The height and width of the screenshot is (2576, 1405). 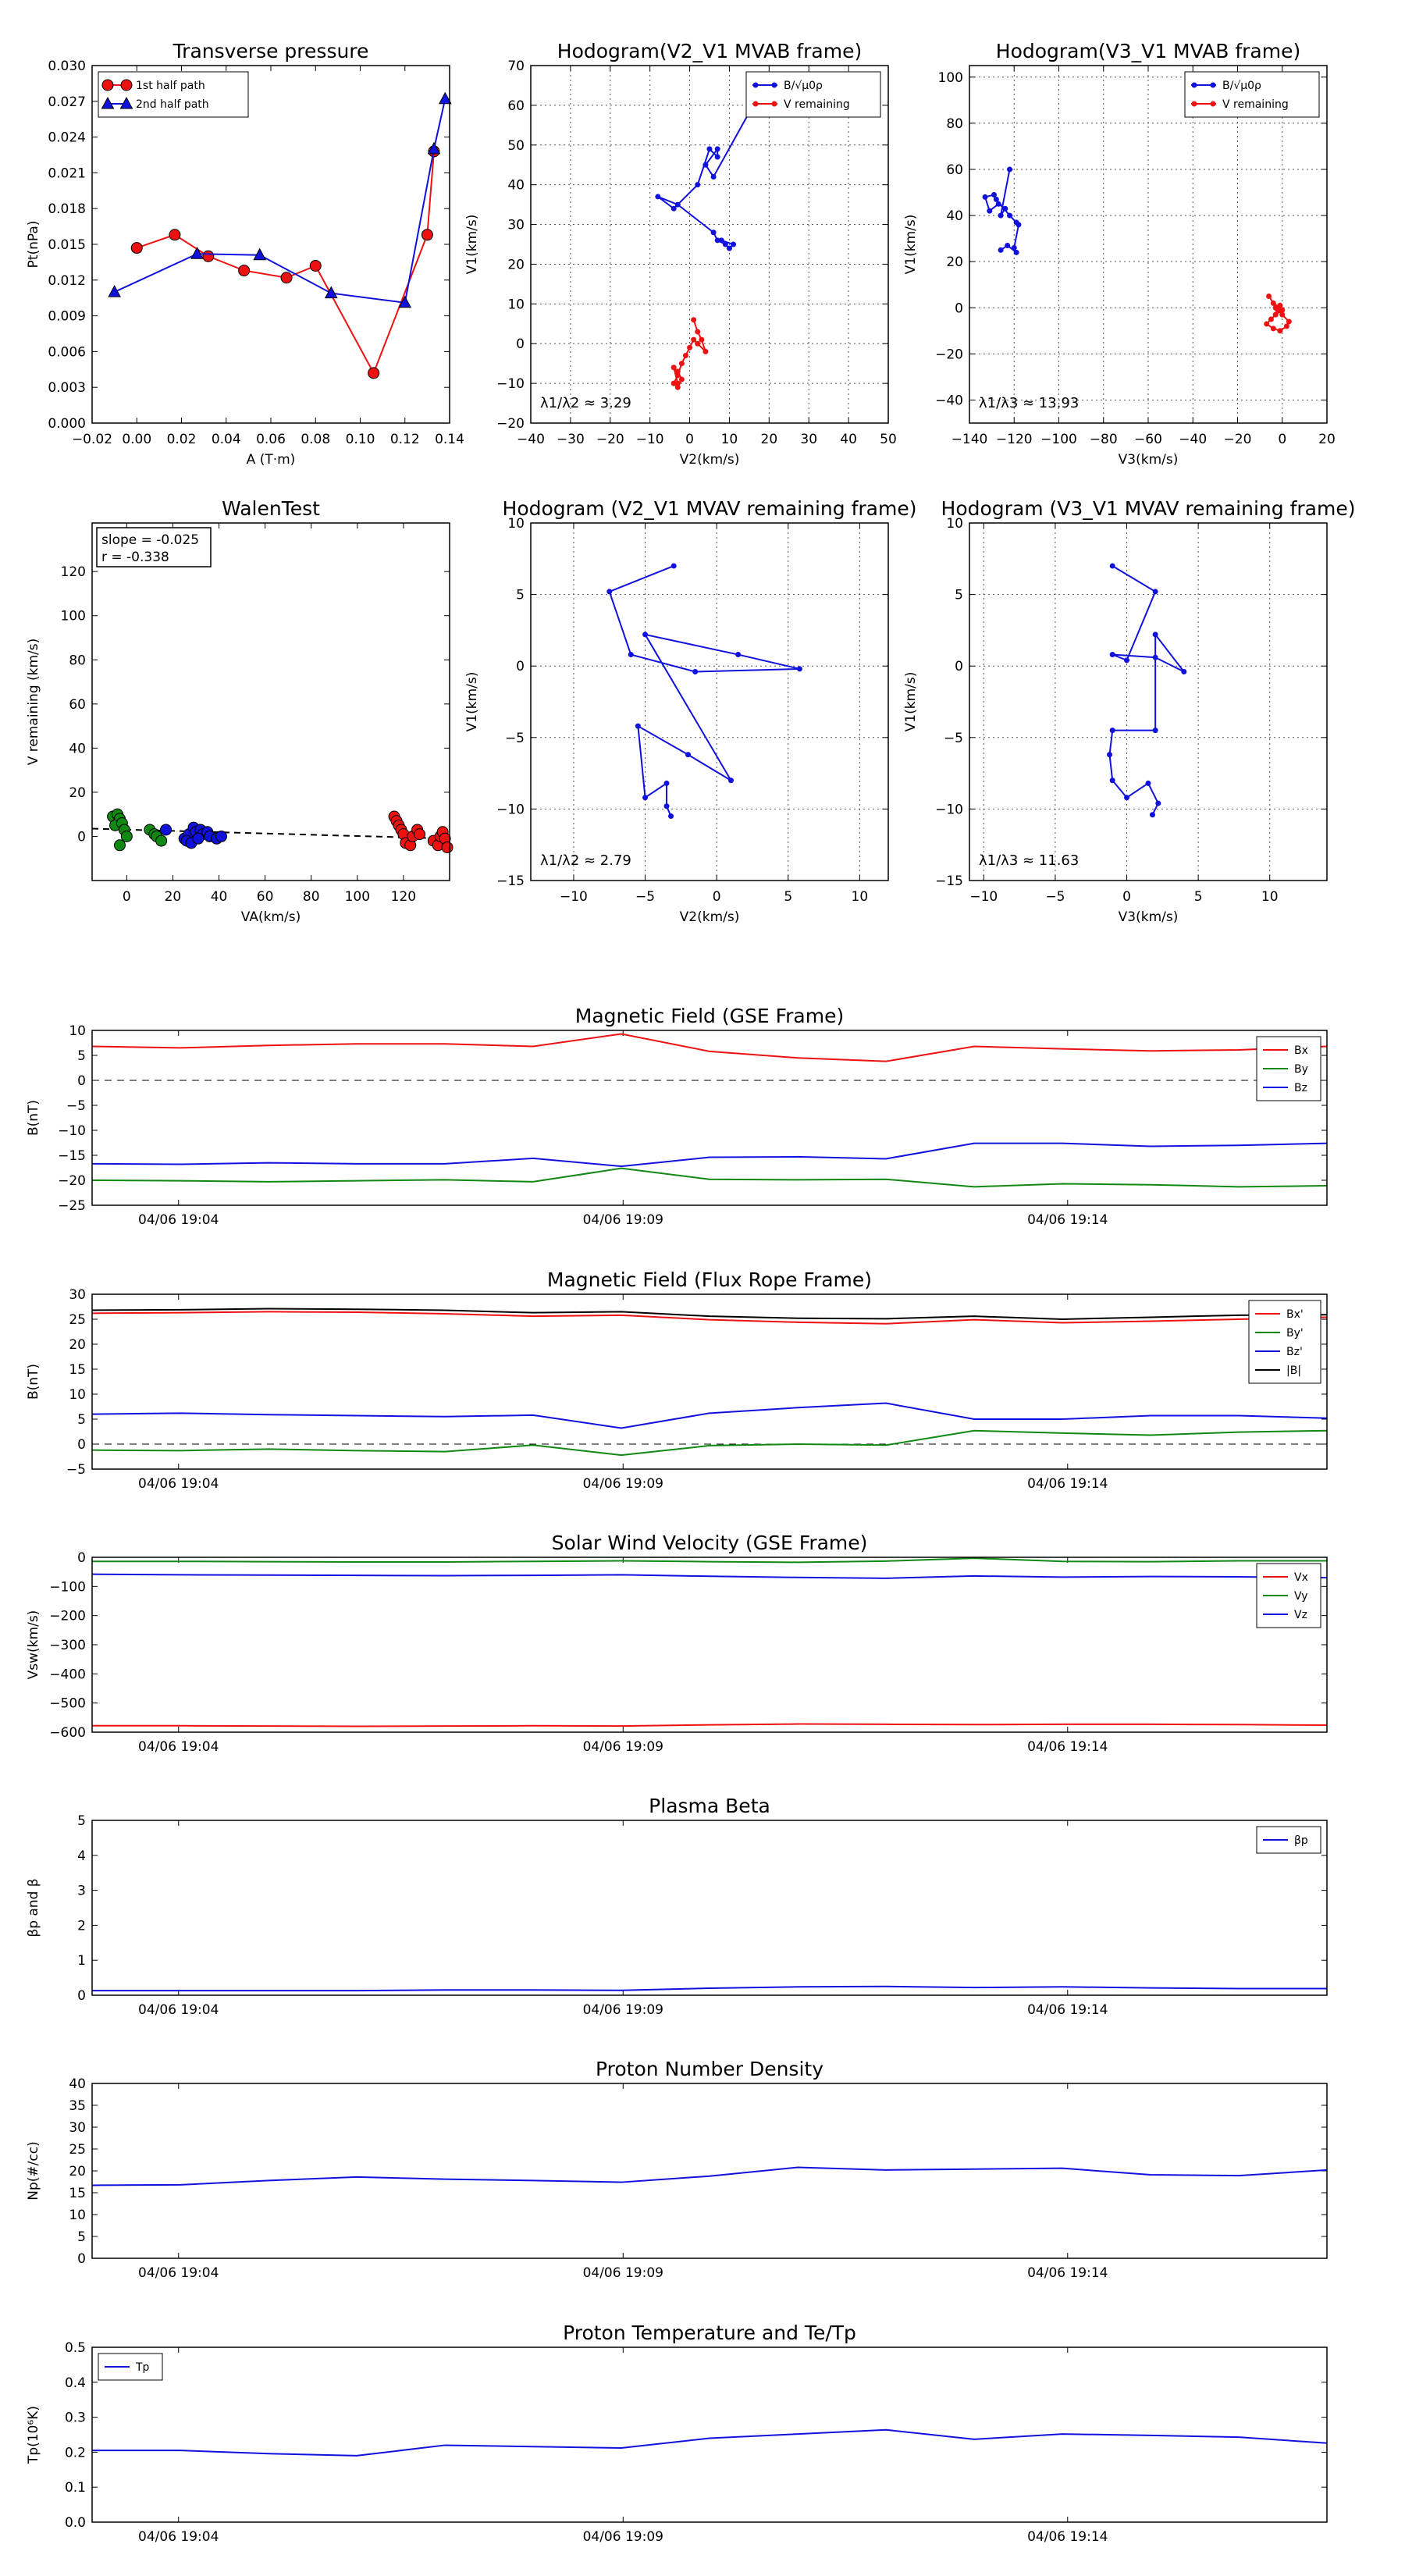 I want to click on legend: Bx' By' Bz' |B|, so click(x=1285, y=1342).